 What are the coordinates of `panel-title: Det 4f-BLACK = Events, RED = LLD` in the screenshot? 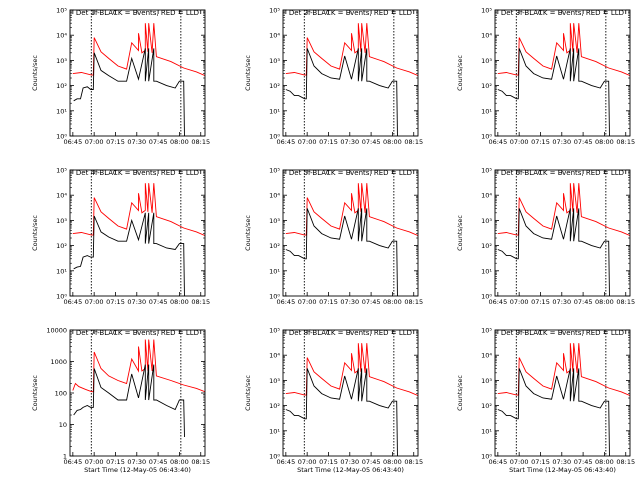 It's located at (137, 173).